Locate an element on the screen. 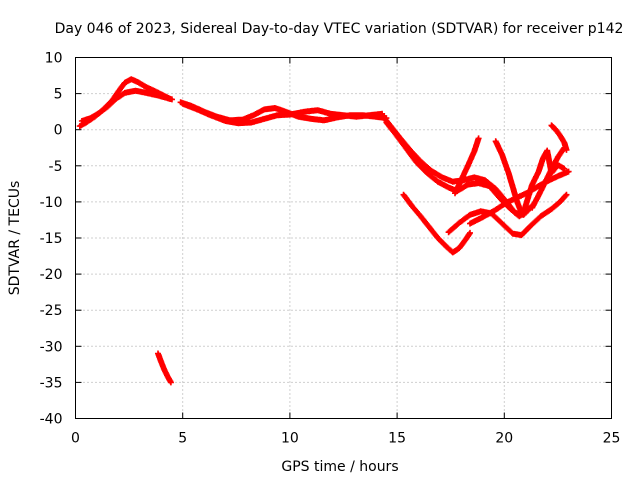 The image size is (640, 480). x-tick-label: 0 is located at coordinates (75, 439).